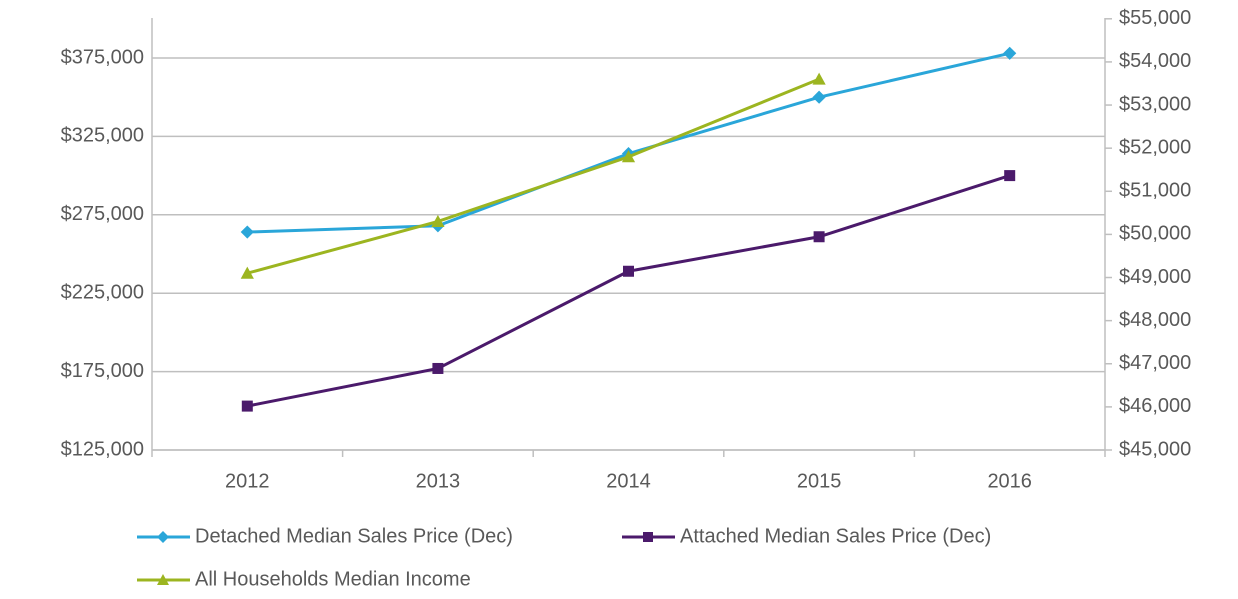 The width and height of the screenshot is (1238, 599). Describe the element at coordinates (1155, 191) in the screenshot. I see `y2-tick-label: $51,000` at that location.